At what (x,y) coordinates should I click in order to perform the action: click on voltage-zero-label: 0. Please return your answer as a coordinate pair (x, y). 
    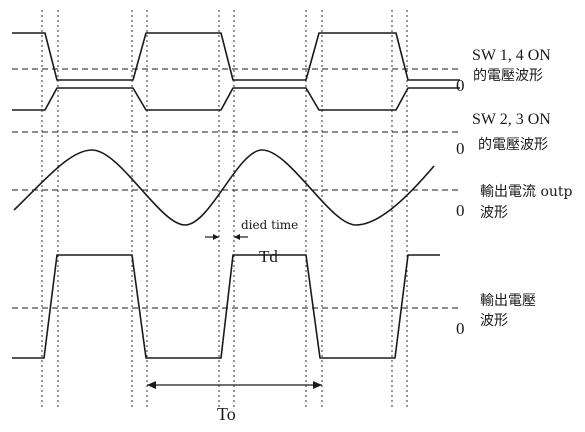
    Looking at the image, I should click on (460, 328).